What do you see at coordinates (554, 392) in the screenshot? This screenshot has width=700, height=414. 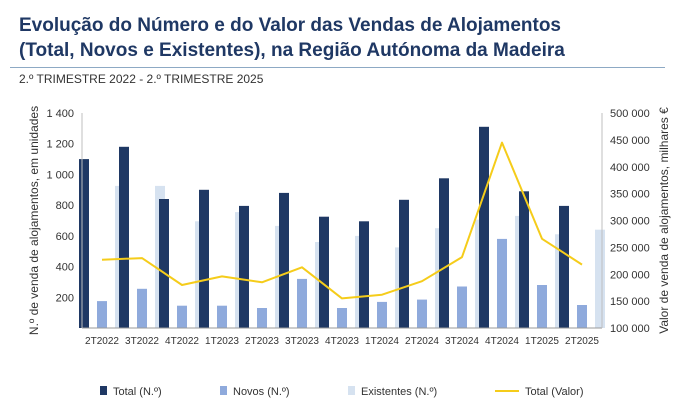 I see `legend-label-total-valor: Total (Valor)` at bounding box center [554, 392].